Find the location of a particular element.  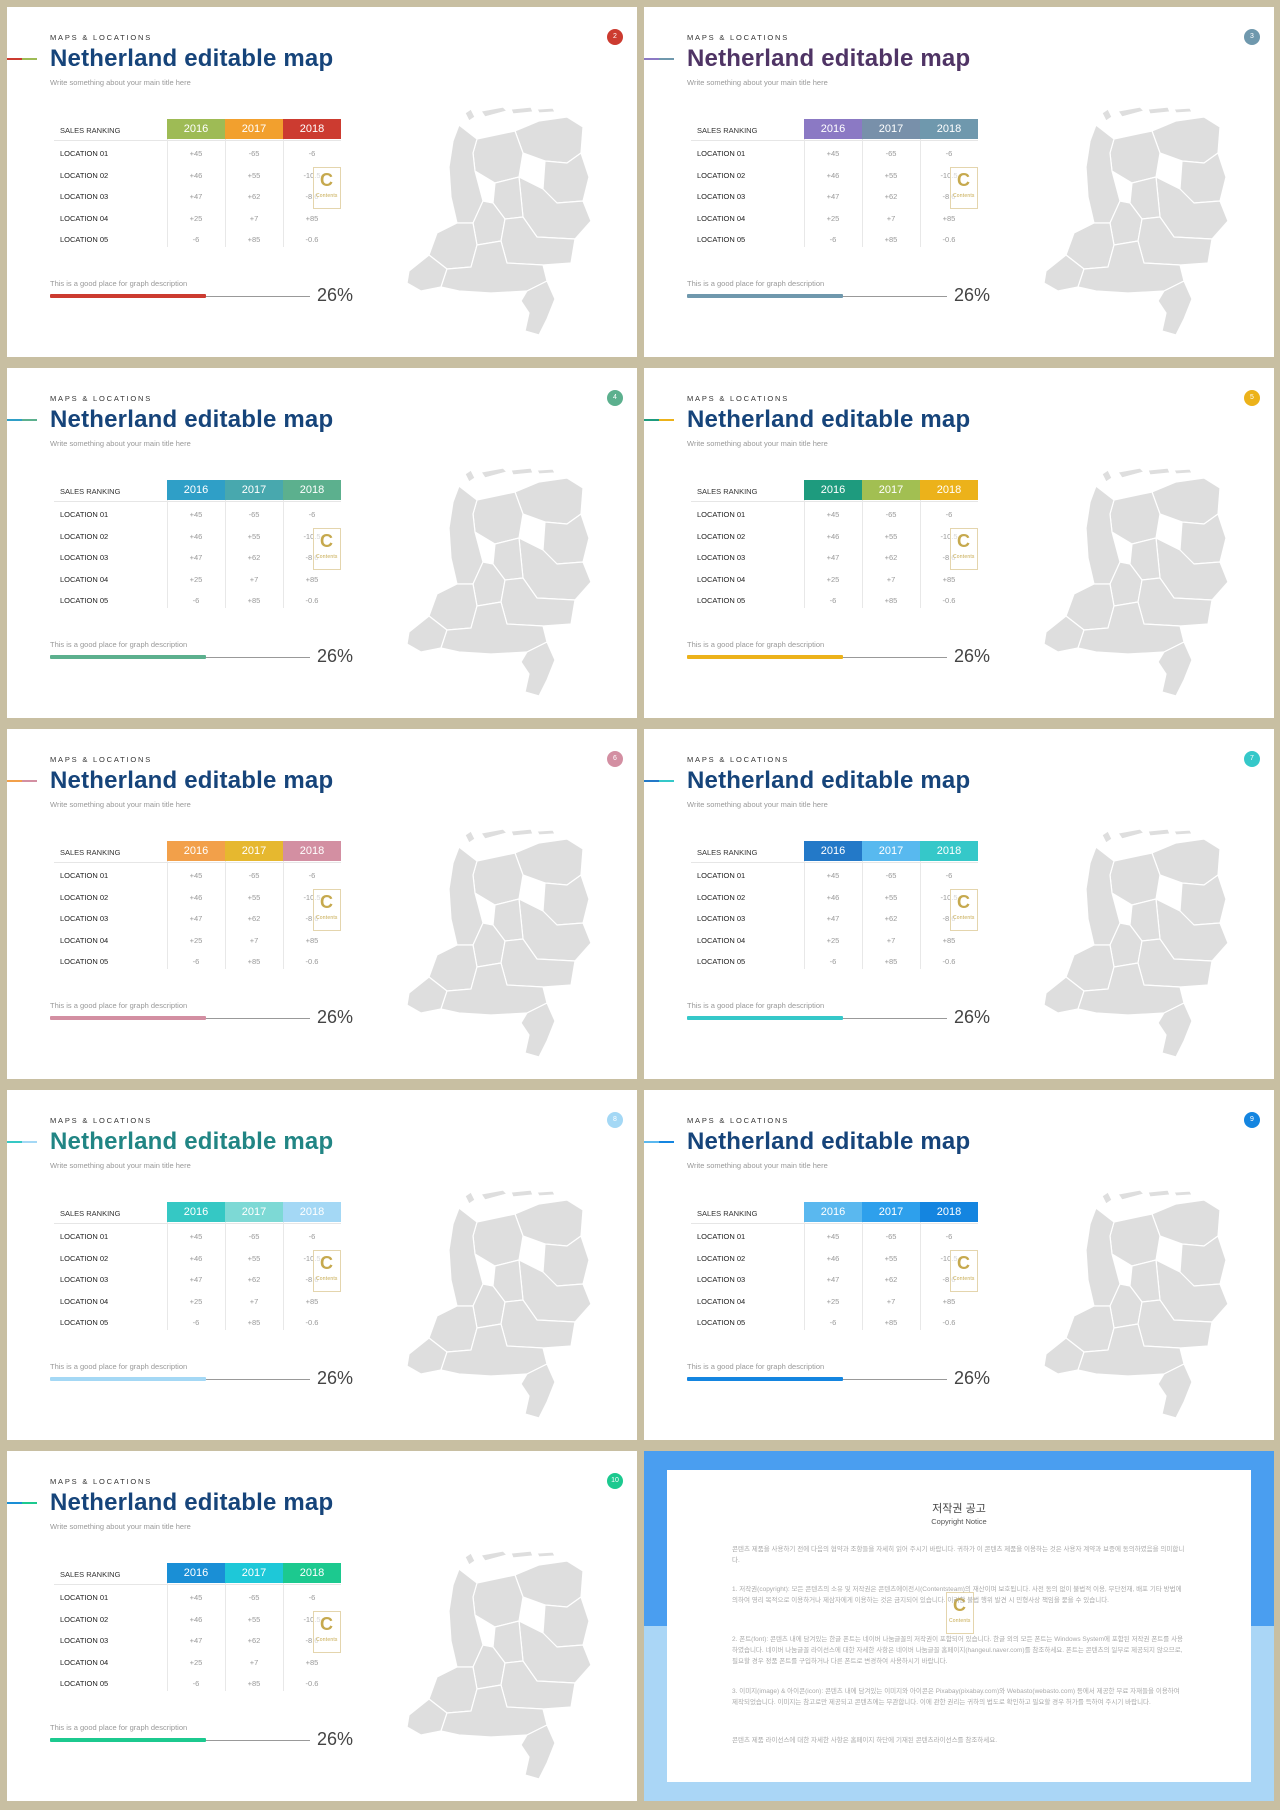

location-label: LOCATION 04 is located at coordinates (84, 1301).